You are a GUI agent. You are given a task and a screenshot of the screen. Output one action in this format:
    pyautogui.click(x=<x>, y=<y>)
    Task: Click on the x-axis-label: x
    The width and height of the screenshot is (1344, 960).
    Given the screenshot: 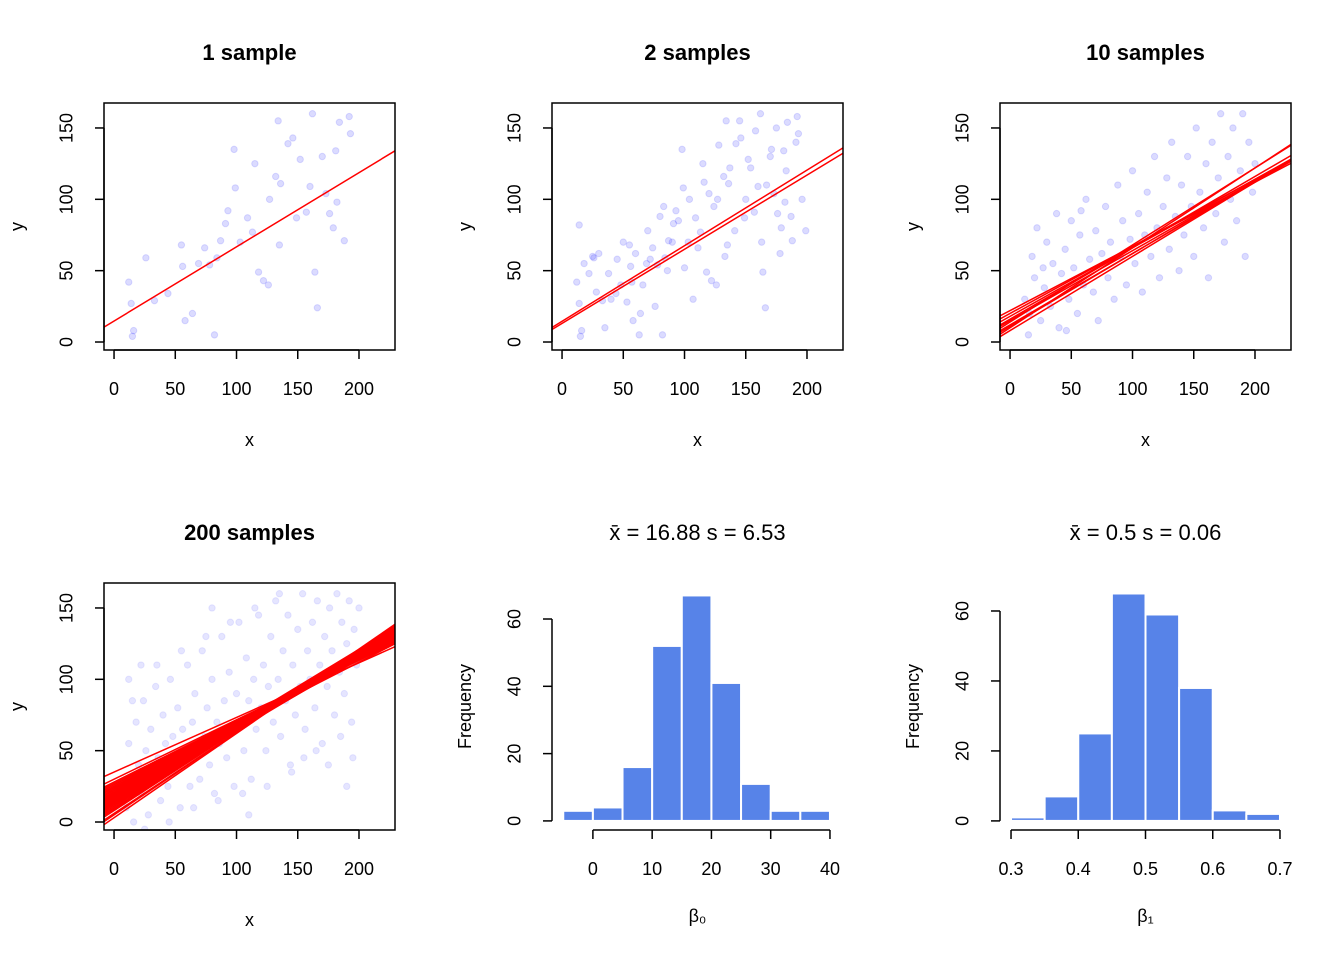 What is the action you would take?
    pyautogui.click(x=249, y=440)
    